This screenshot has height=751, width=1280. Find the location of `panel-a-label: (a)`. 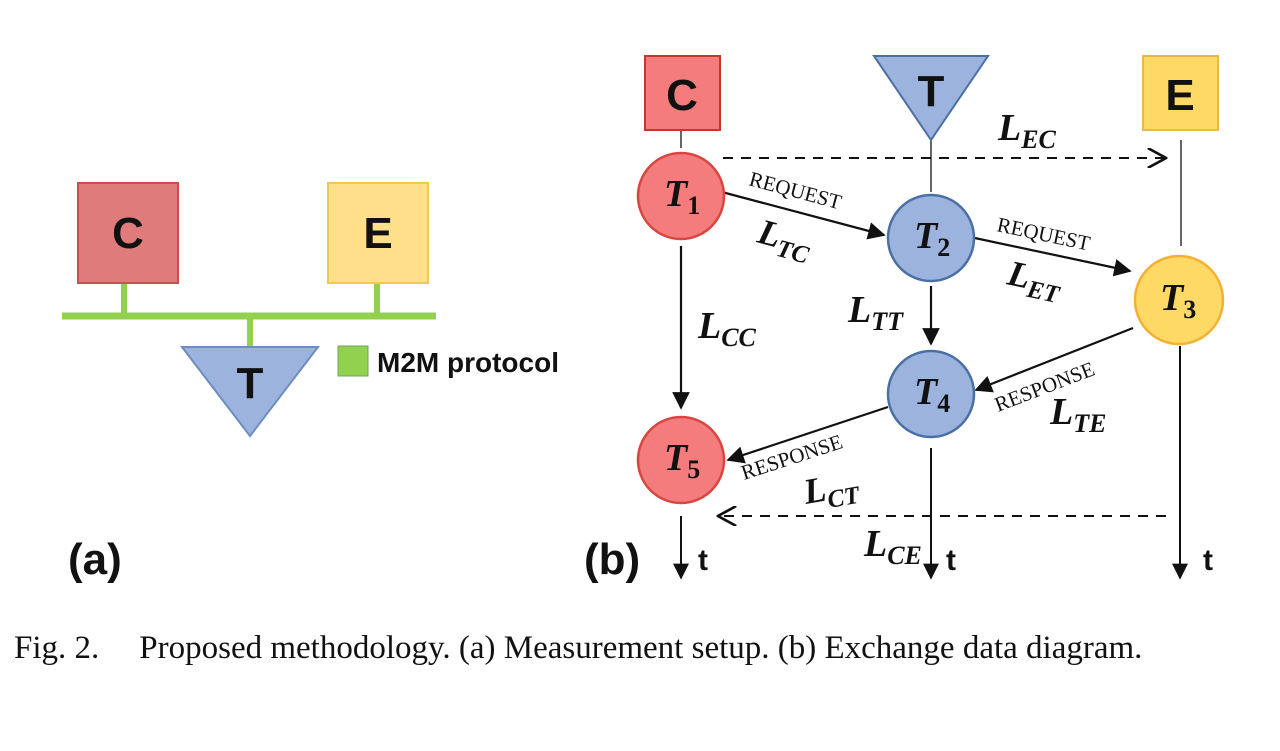

panel-a-label: (a) is located at coordinates (95, 559).